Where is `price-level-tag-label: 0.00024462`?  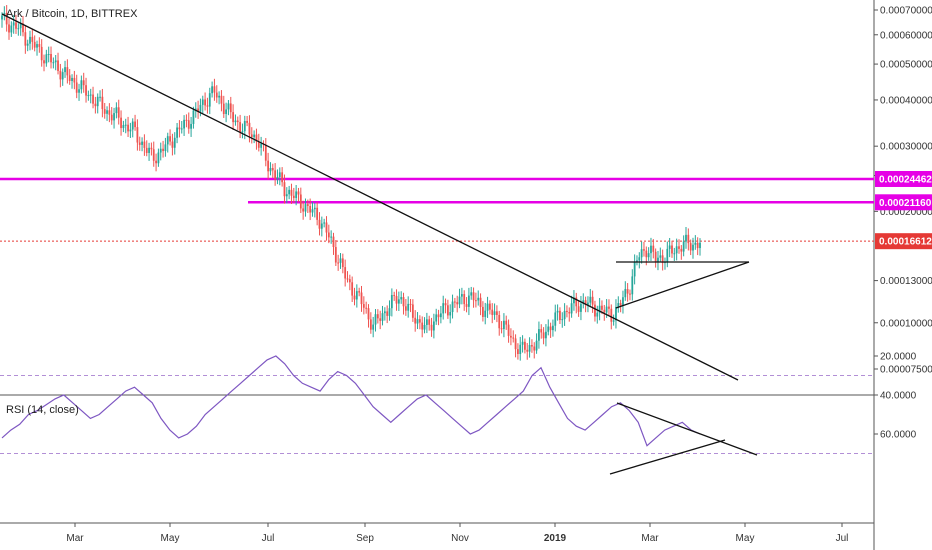
price-level-tag-label: 0.00024462 is located at coordinates (905, 179).